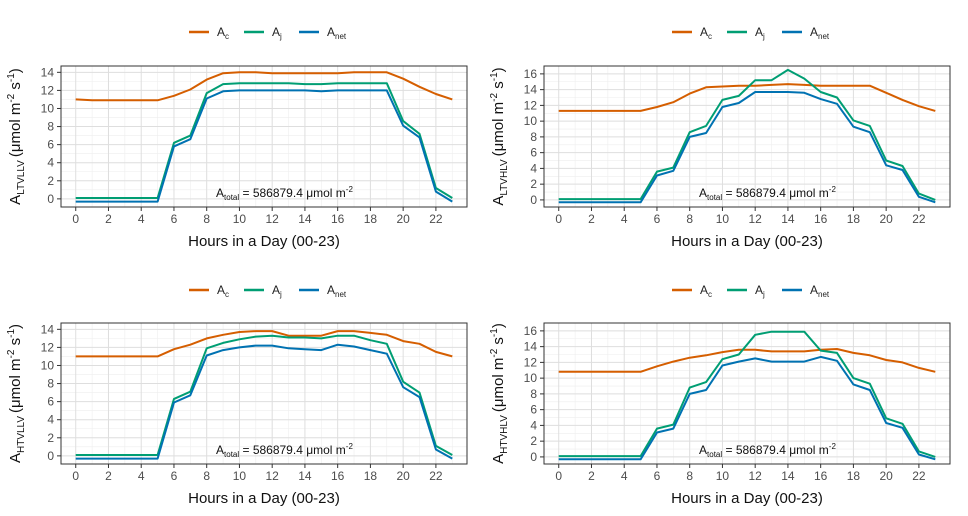  What do you see at coordinates (16, 393) in the screenshot?
I see `y-axis-title: AHTVLLV(μmol m-2 s-1)` at bounding box center [16, 393].